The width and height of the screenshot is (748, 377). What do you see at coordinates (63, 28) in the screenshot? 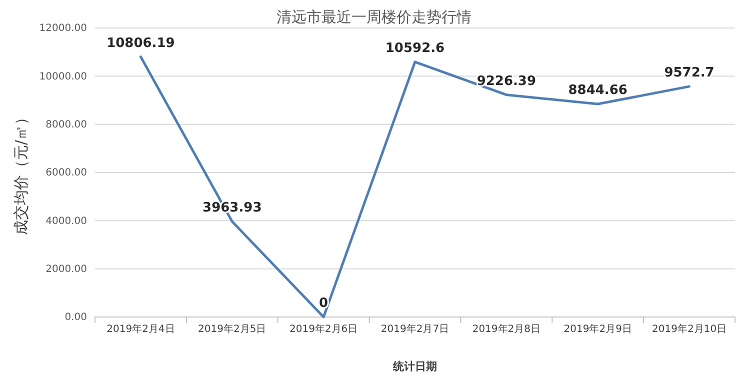
I see `y-tick-label: 12000.00` at bounding box center [63, 28].